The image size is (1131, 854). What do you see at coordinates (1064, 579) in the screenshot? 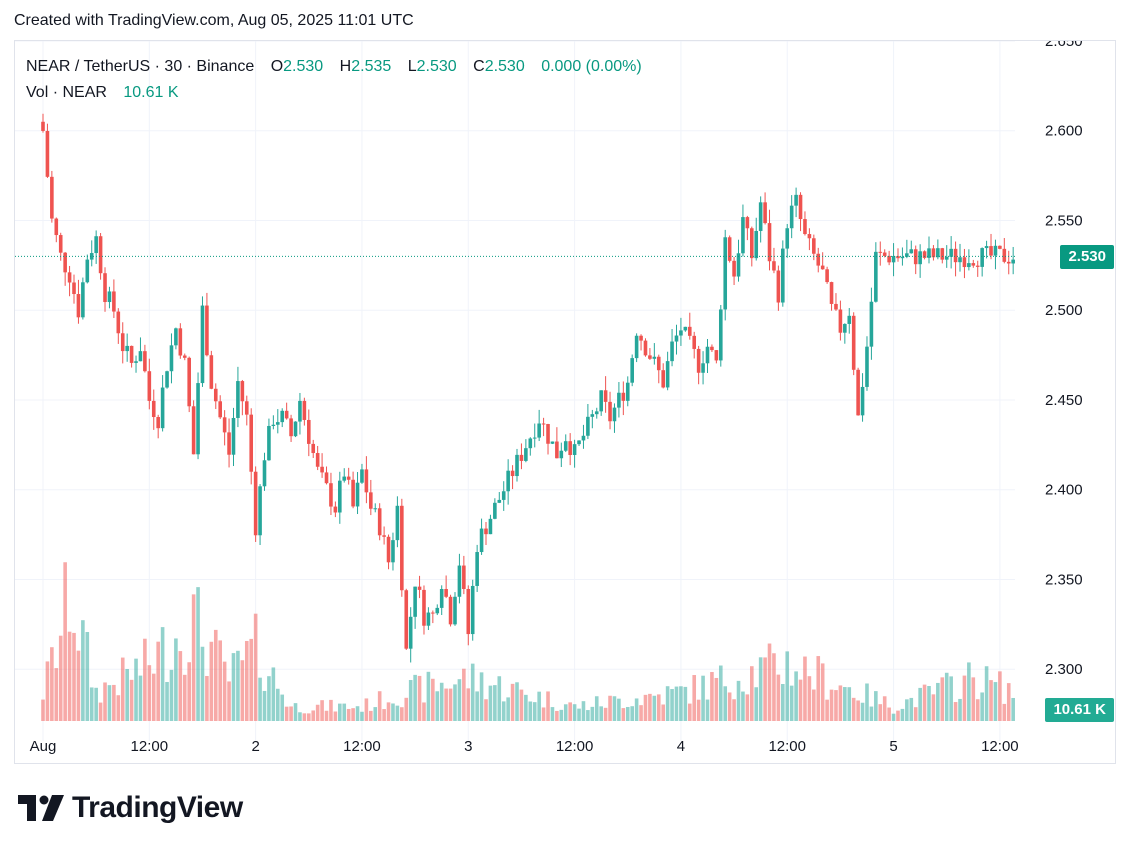
I see `y-tick-label: 2.350` at bounding box center [1064, 579].